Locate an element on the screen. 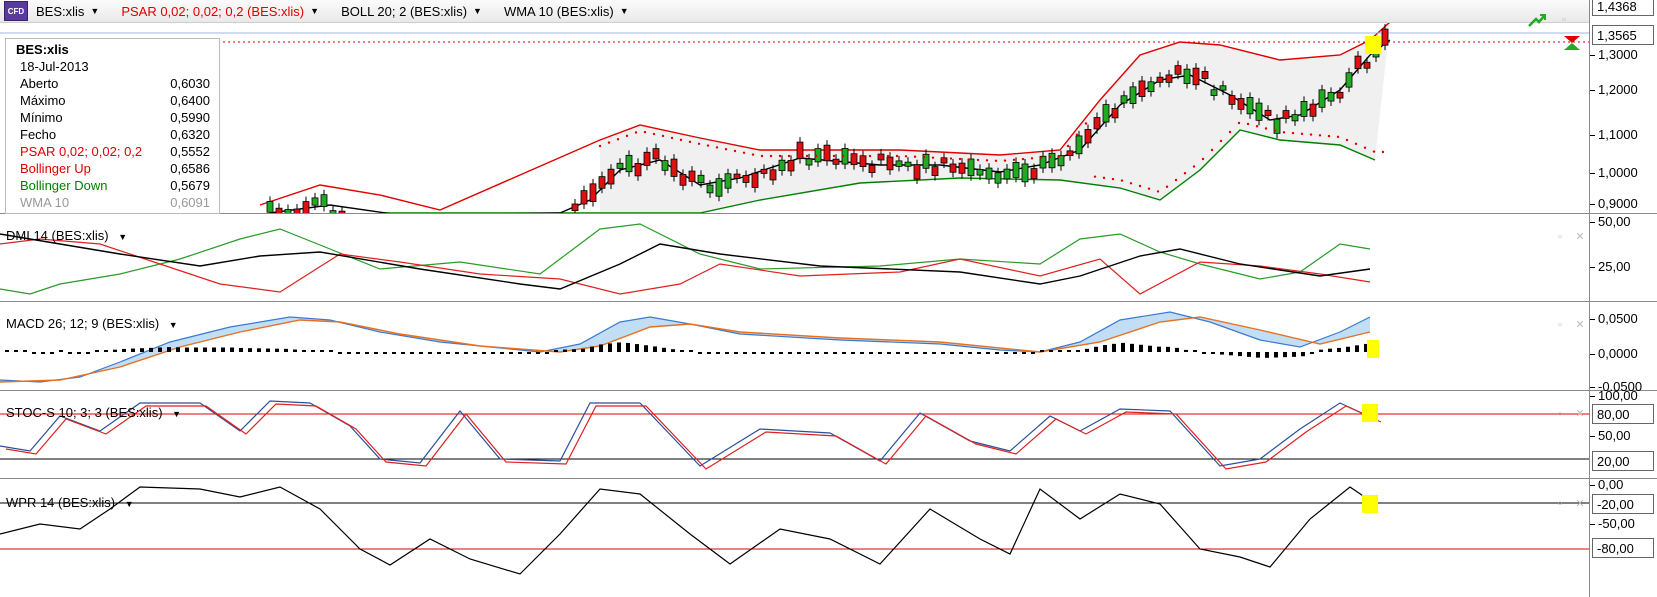  symbol-selector: BES:xlis ▼ is located at coordinates (67, 11).